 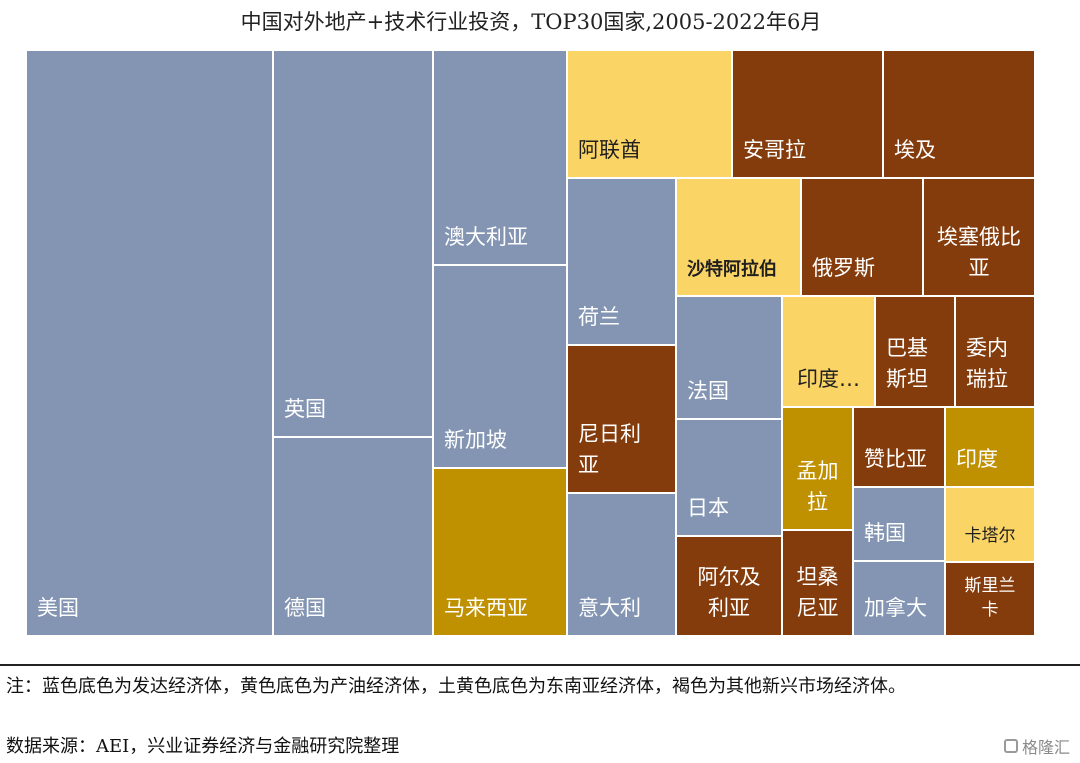 I want to click on treemap-tile-label: 坦桑 尼亚, so click(x=817, y=592).